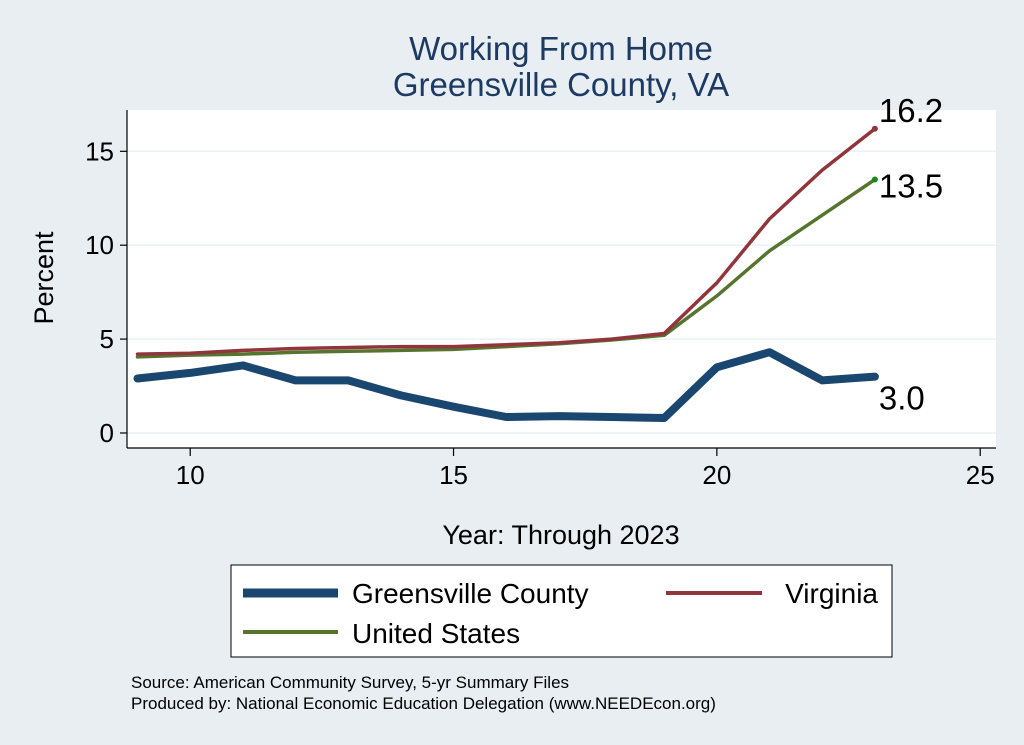 The width and height of the screenshot is (1024, 745). Describe the element at coordinates (506, 385) in the screenshot. I see `series-line-greensville-county` at that location.